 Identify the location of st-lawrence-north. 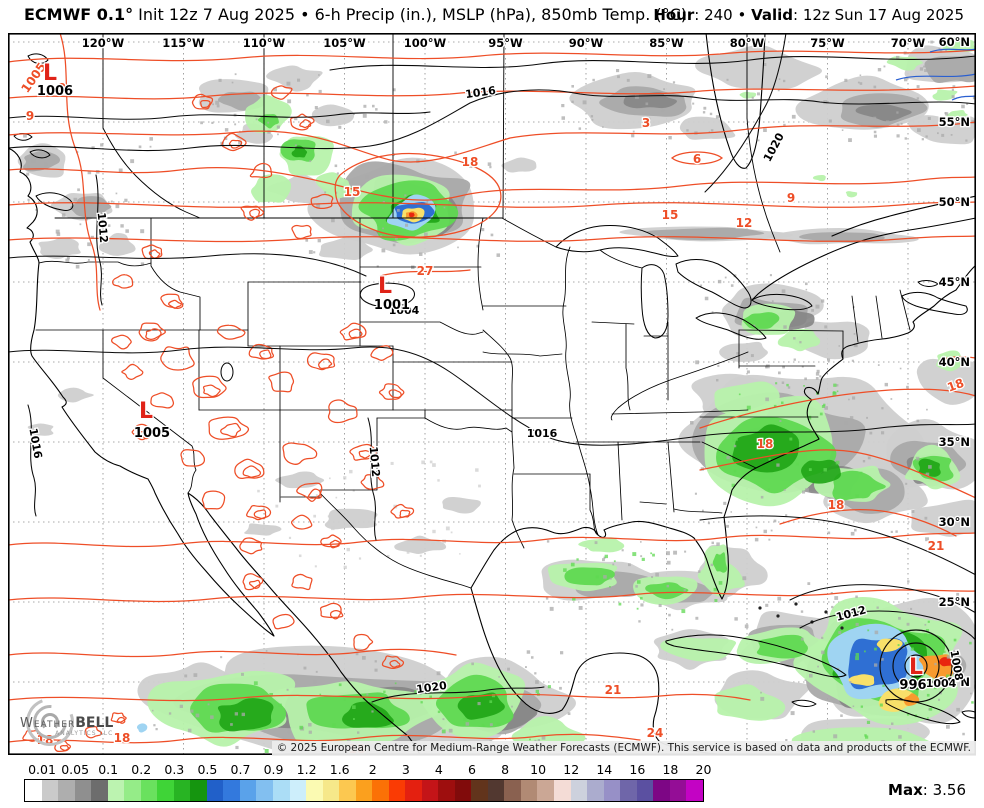
(903, 216).